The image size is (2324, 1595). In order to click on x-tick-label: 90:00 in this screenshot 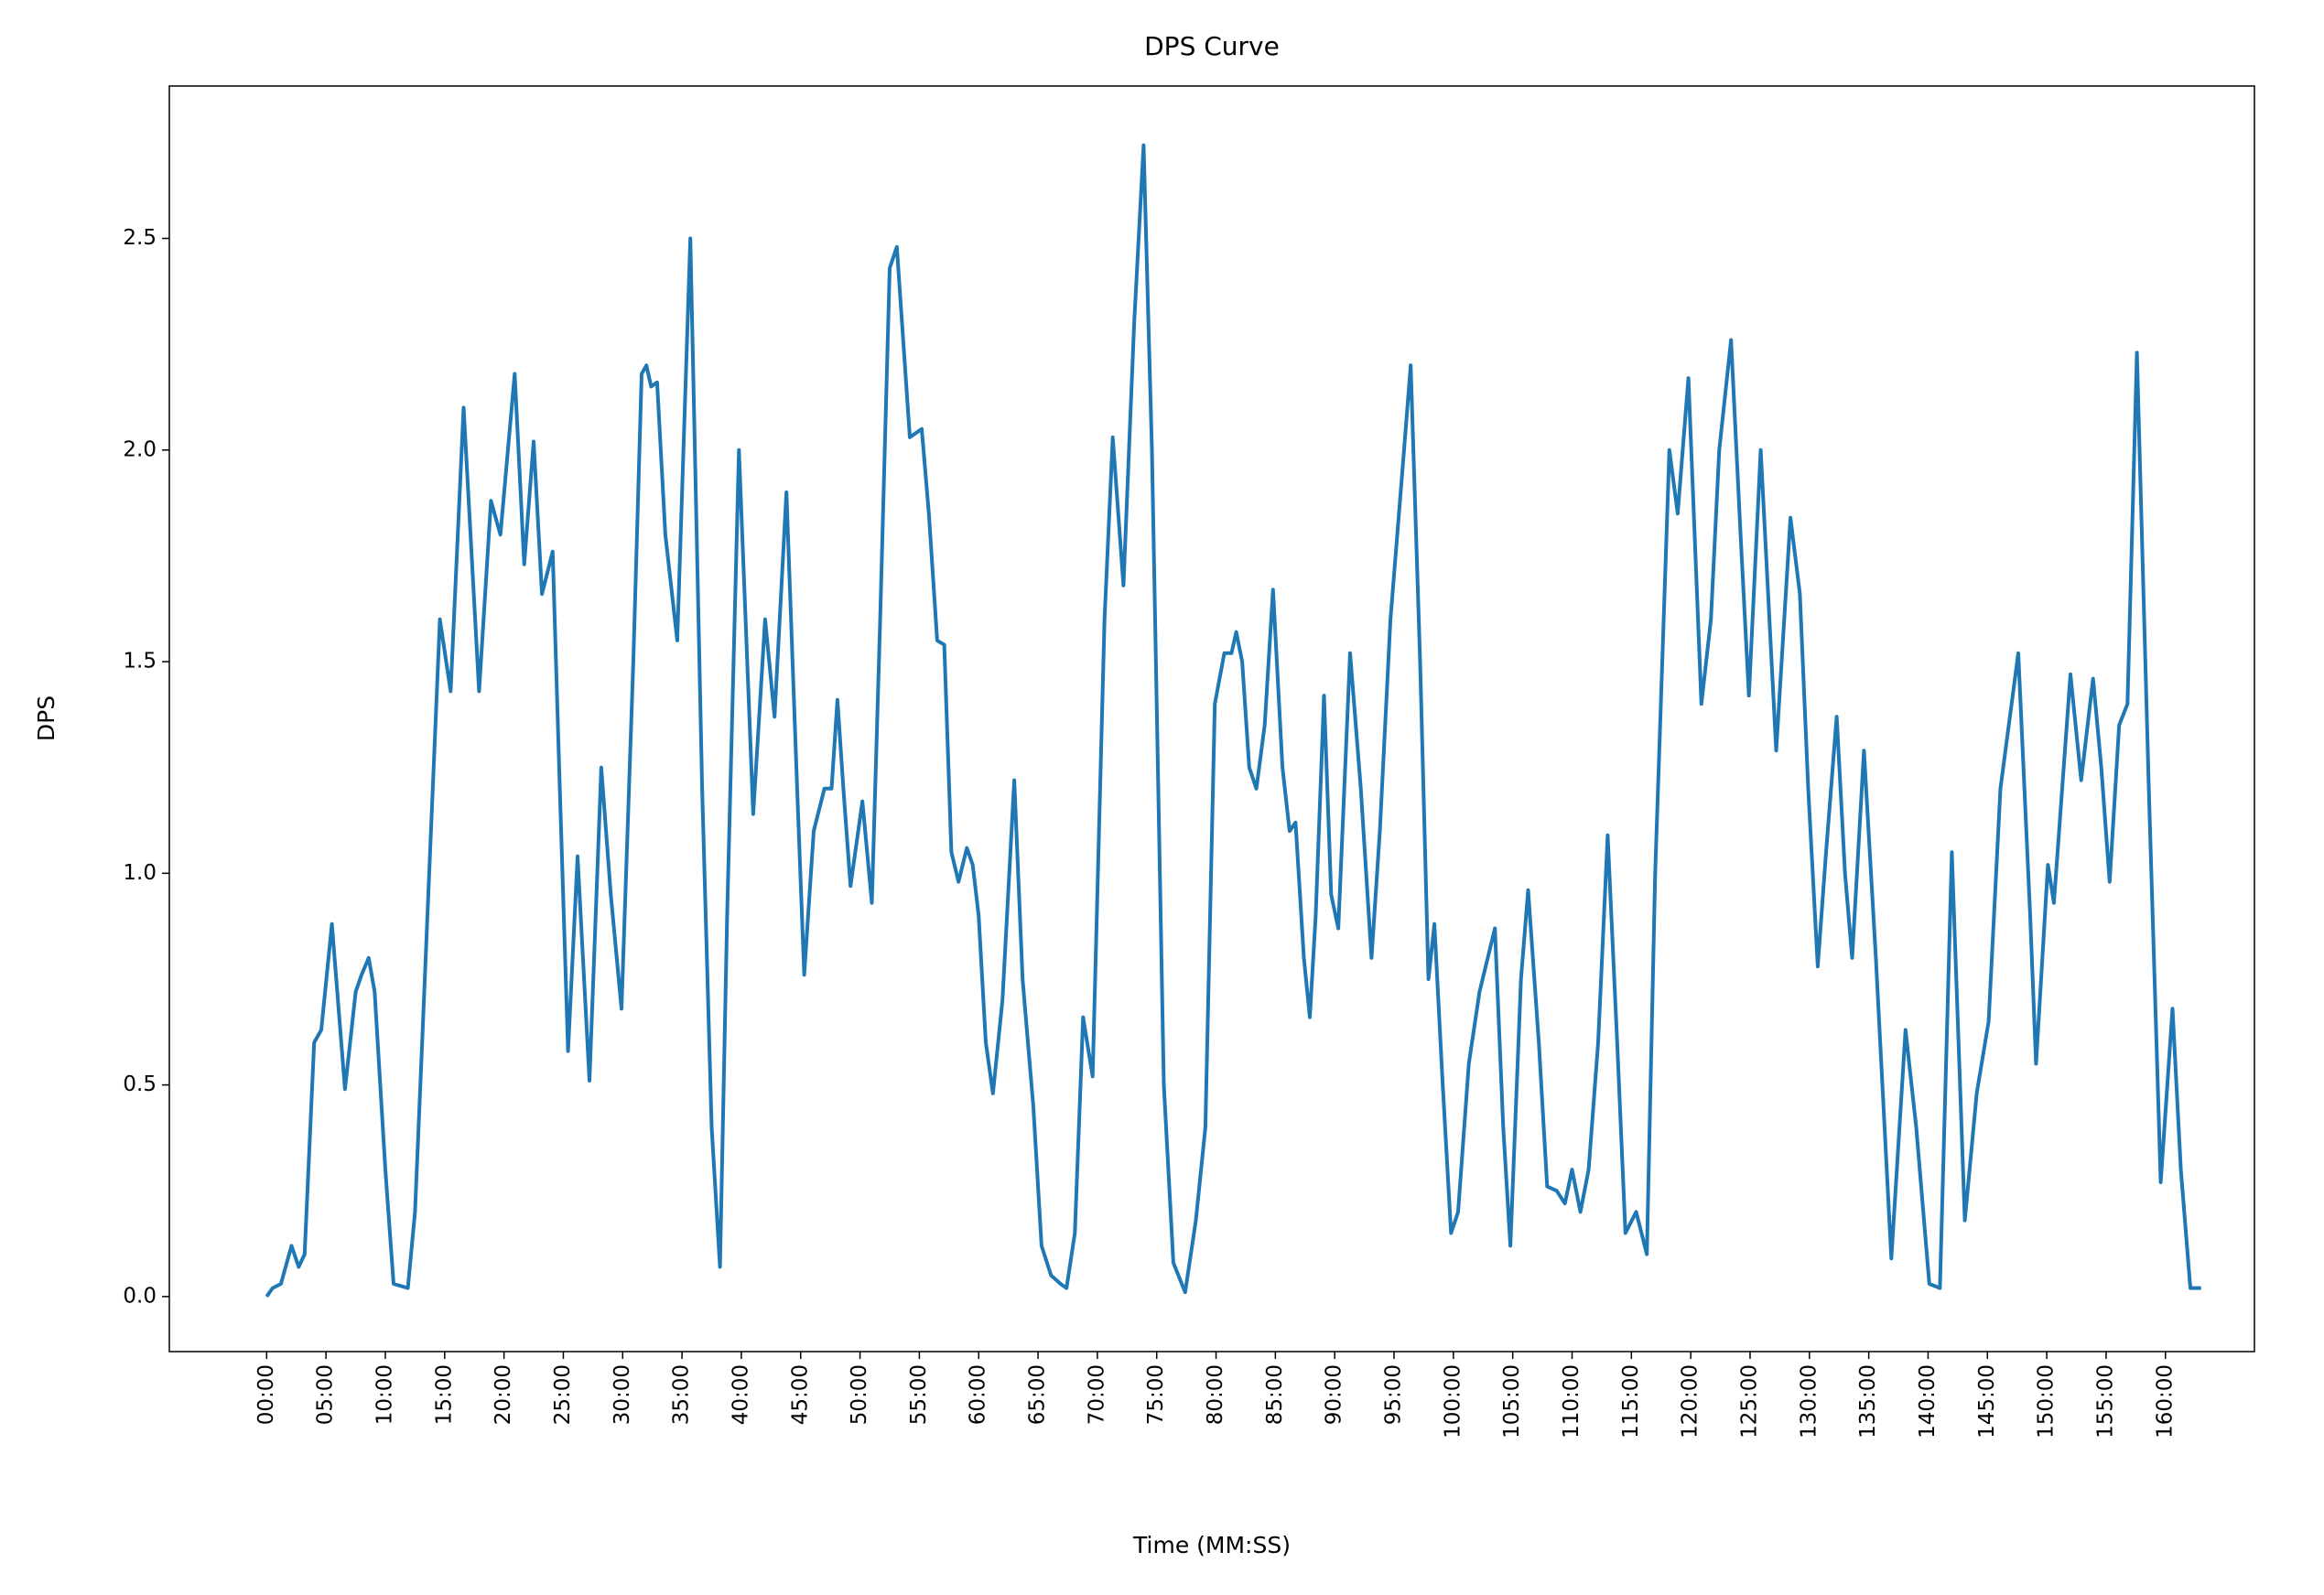, I will do `click(1334, 1394)`.